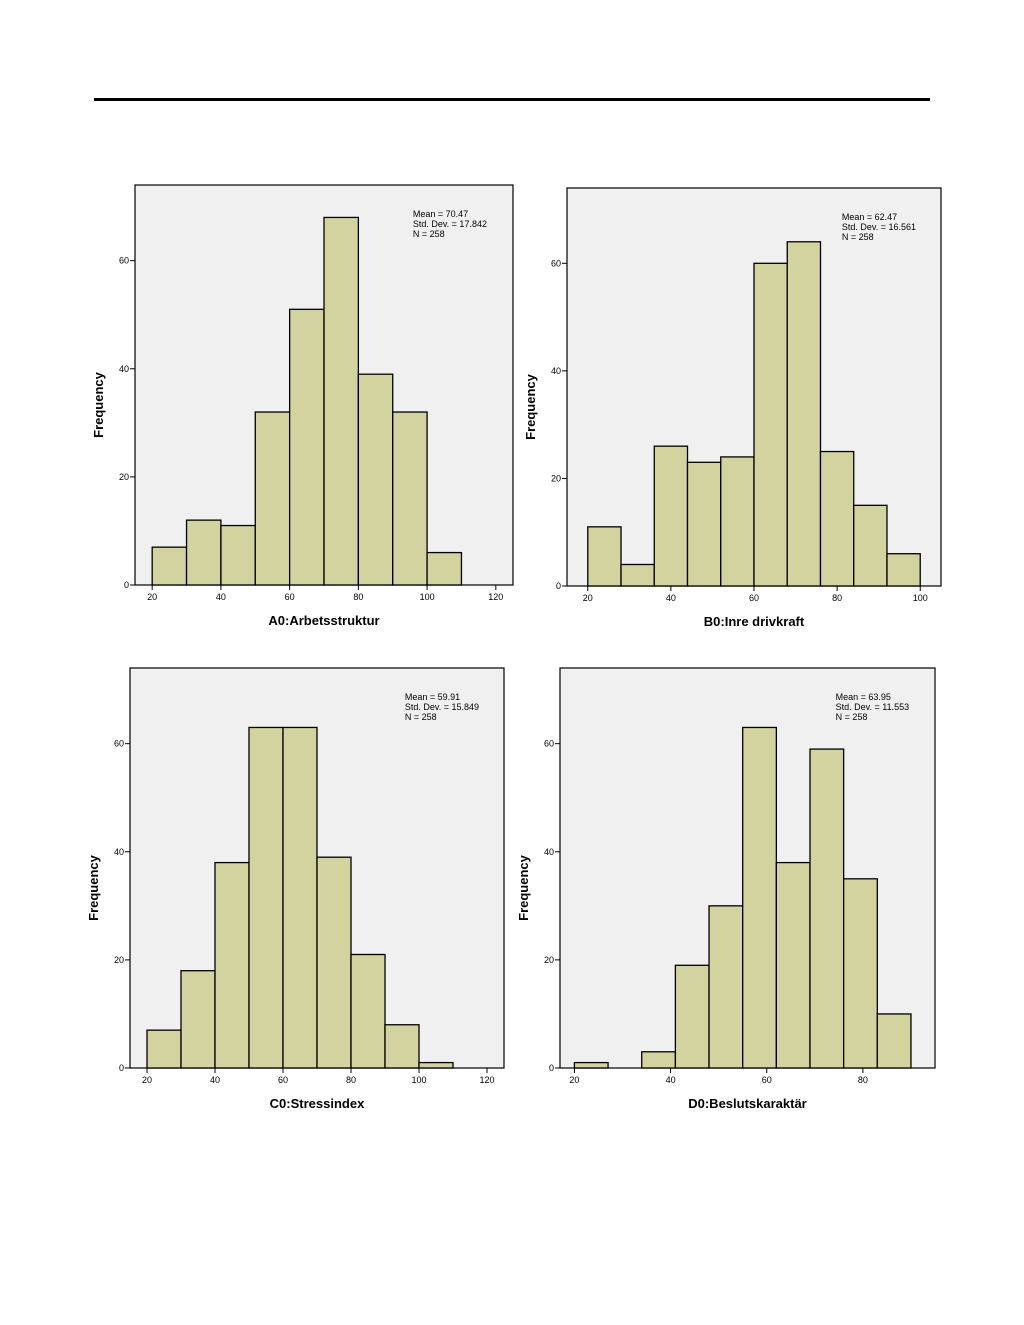 The height and width of the screenshot is (1325, 1024). Describe the element at coordinates (442, 707) in the screenshot. I see `stats-line: Std. Dev. = 15.849` at that location.